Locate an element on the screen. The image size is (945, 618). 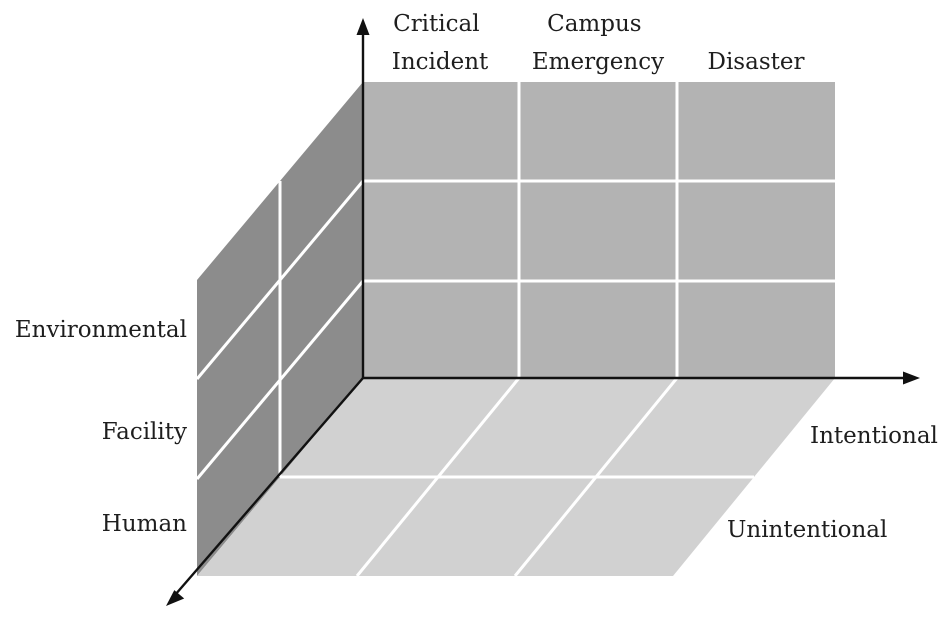
row-label-facility: Facility is located at coordinates (144, 432).